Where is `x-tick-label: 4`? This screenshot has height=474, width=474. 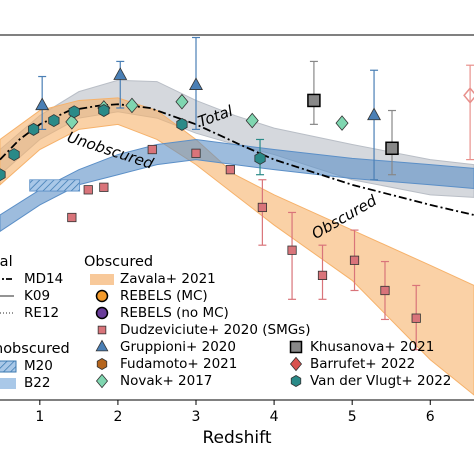 x-tick-label: 4 is located at coordinates (274, 417).